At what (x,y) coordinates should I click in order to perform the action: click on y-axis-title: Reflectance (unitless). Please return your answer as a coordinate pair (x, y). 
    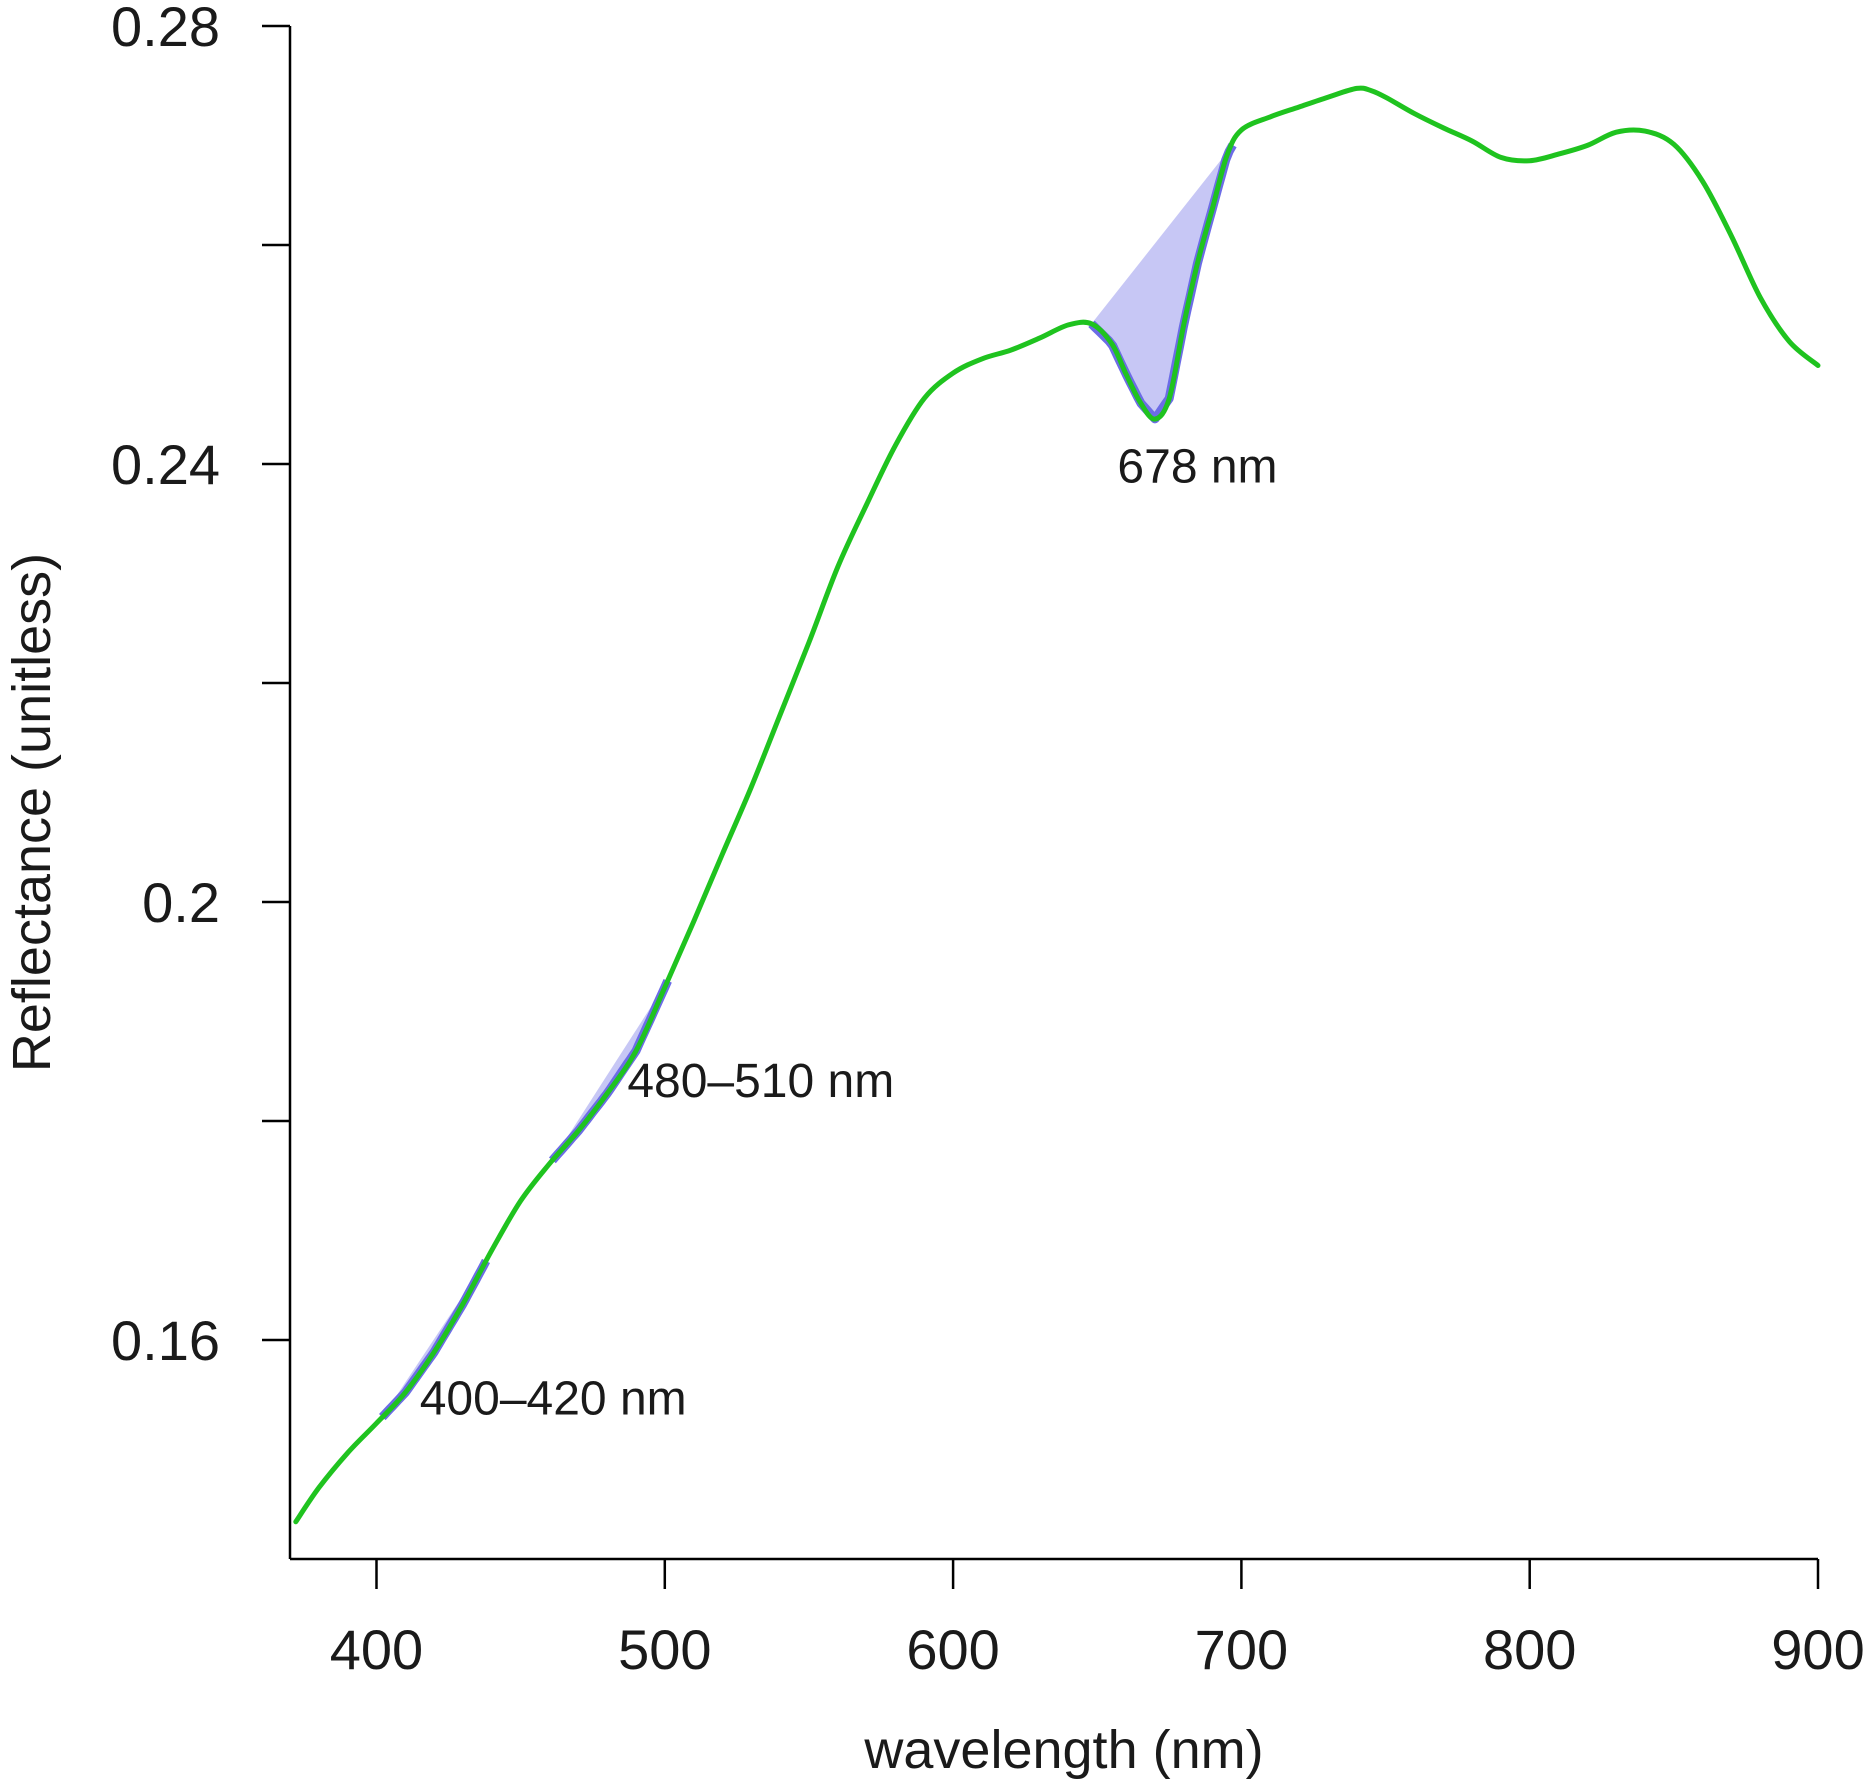
    Looking at the image, I should click on (32, 812).